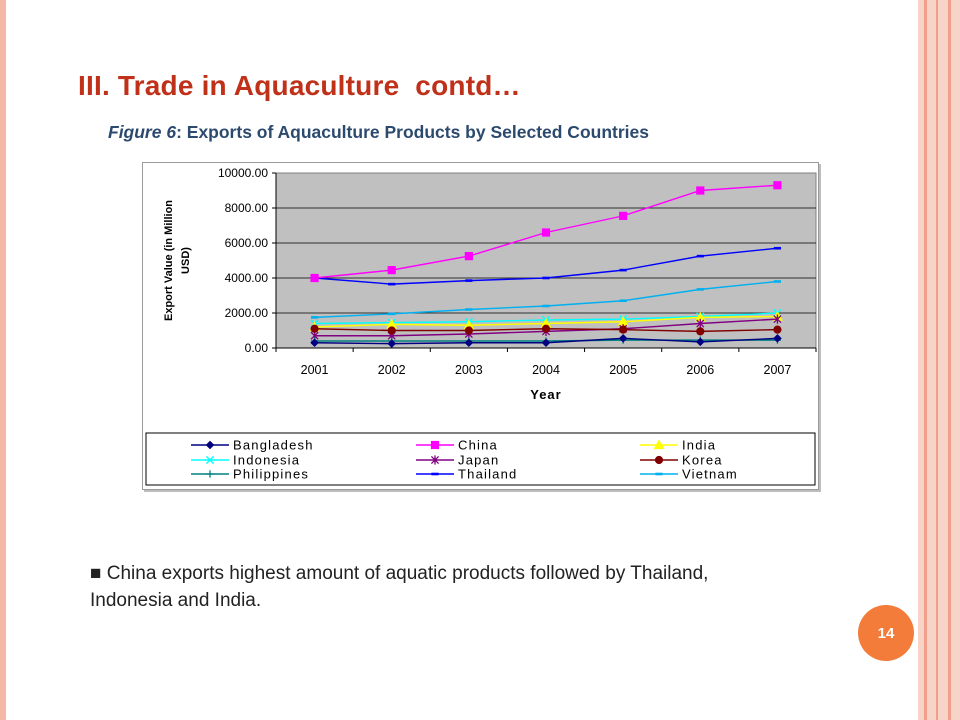 The width and height of the screenshot is (960, 720). Describe the element at coordinates (271, 474) in the screenshot. I see `legend-label-philippines: Philippines` at that location.